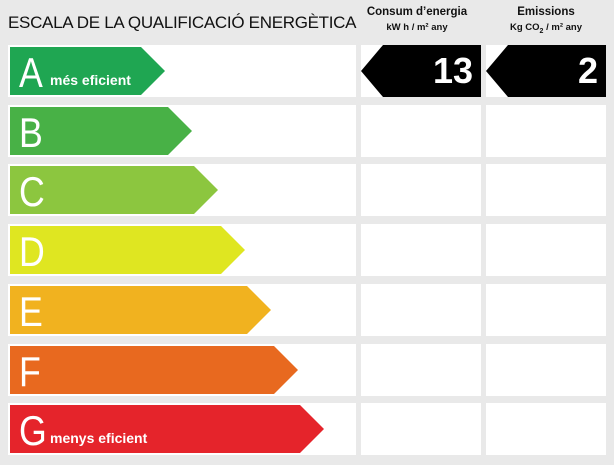 This screenshot has width=614, height=465. I want to click on class-letter: F, so click(30, 371).